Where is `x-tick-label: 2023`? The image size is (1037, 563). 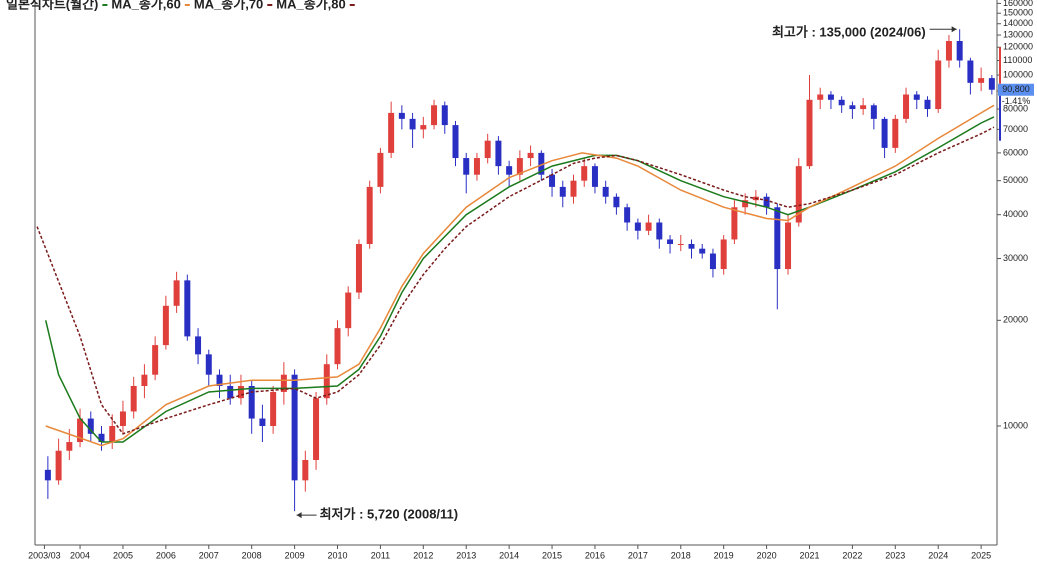
x-tick-label: 2023 is located at coordinates (895, 555).